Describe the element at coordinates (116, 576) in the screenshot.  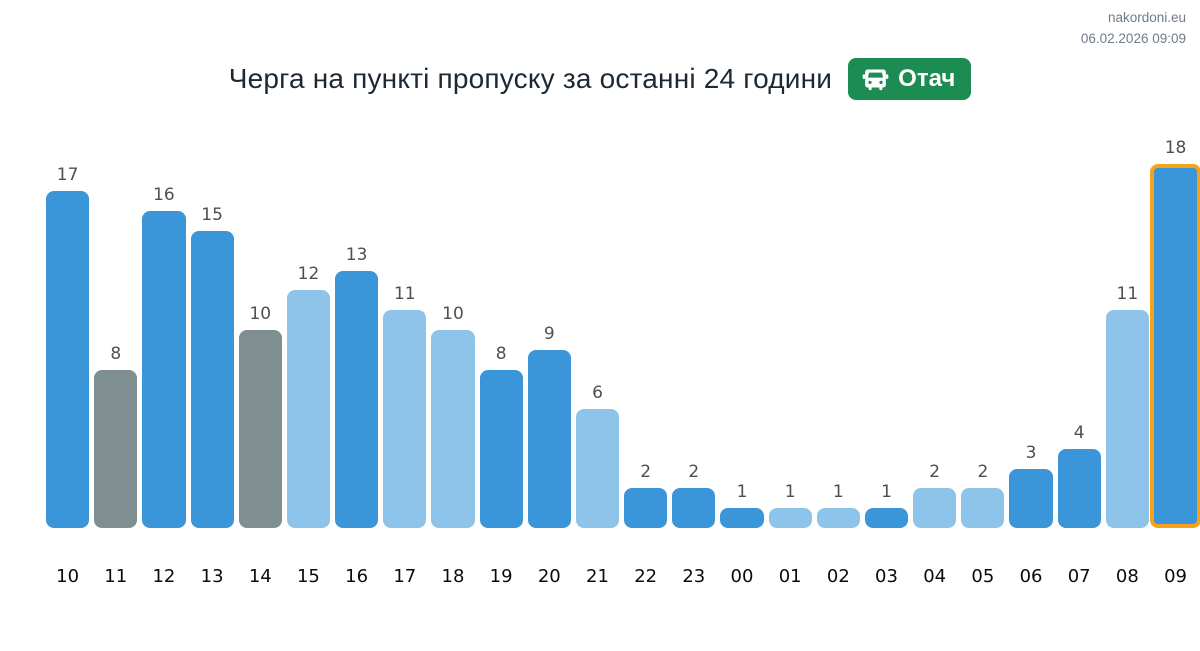
I see `x-axis-label: 11` at that location.